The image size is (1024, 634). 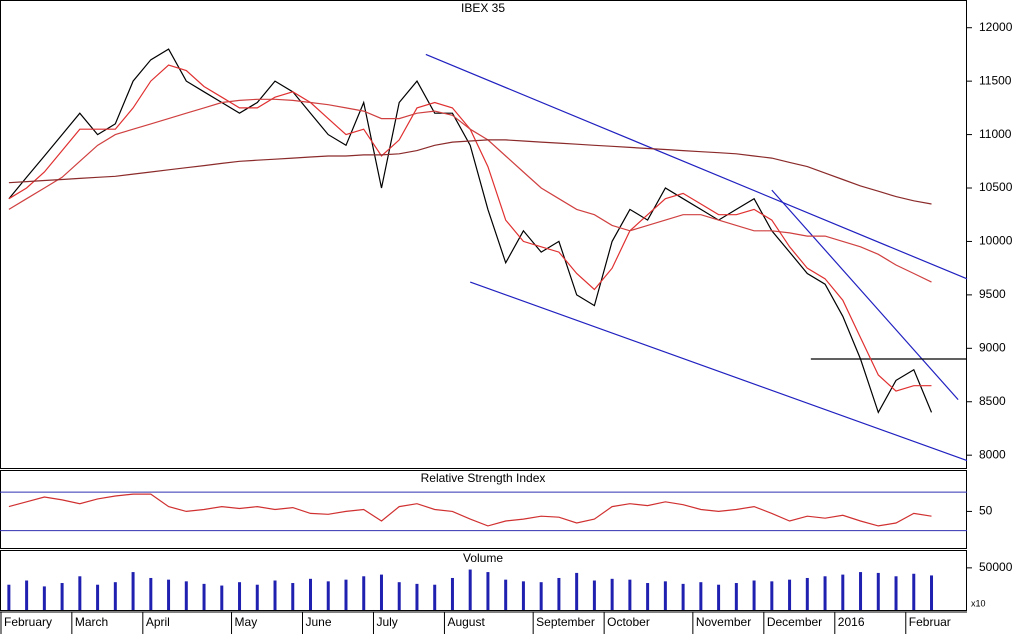 What do you see at coordinates (565, 622) in the screenshot?
I see `x-tick-label: September` at bounding box center [565, 622].